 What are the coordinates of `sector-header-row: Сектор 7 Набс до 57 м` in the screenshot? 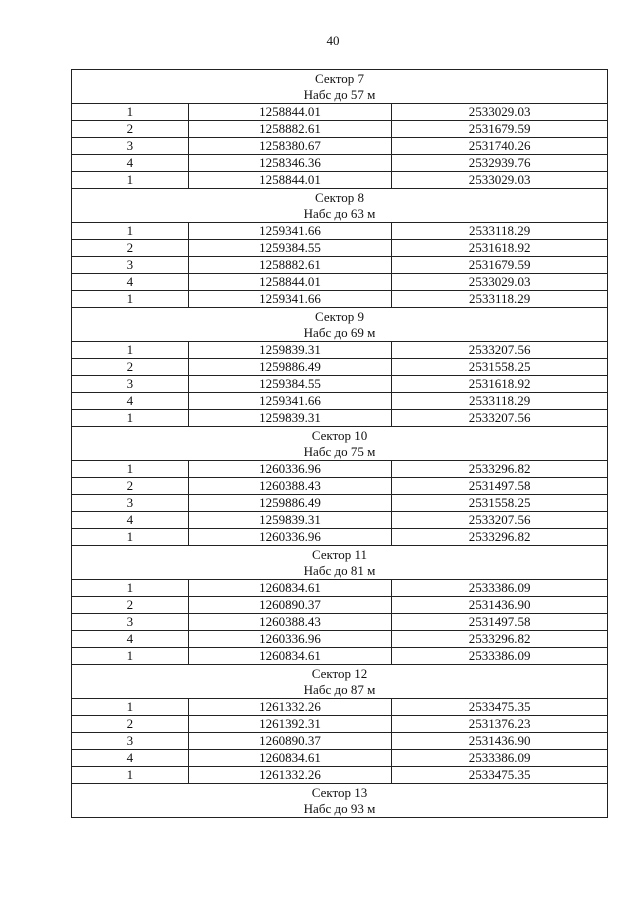 It's located at (339, 86).